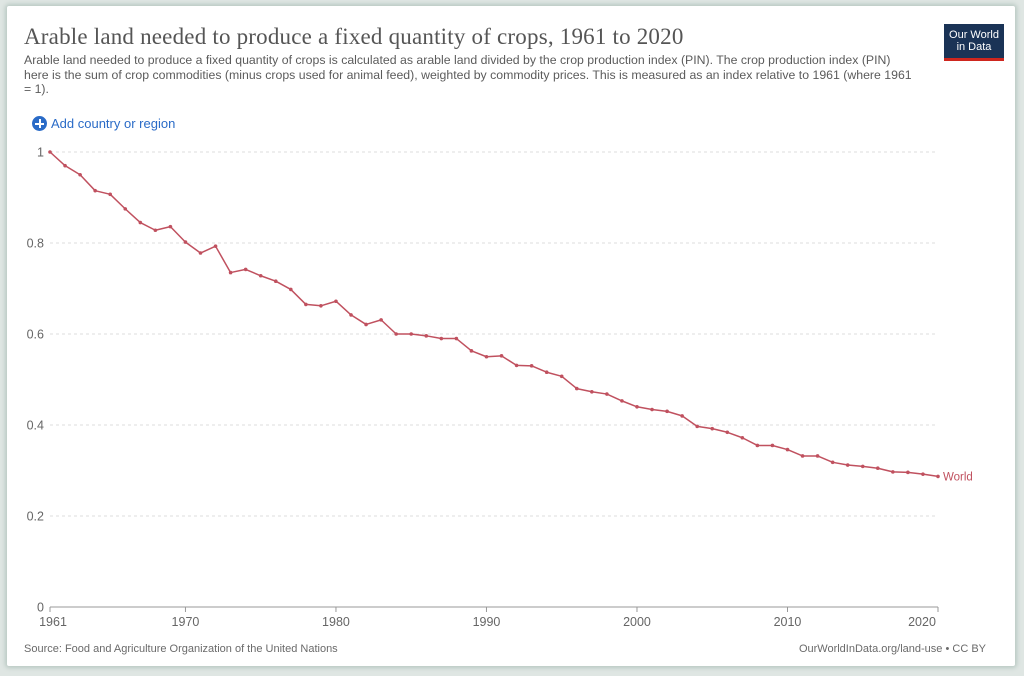  What do you see at coordinates (336, 622) in the screenshot?
I see `x-tick-label: 1980` at bounding box center [336, 622].